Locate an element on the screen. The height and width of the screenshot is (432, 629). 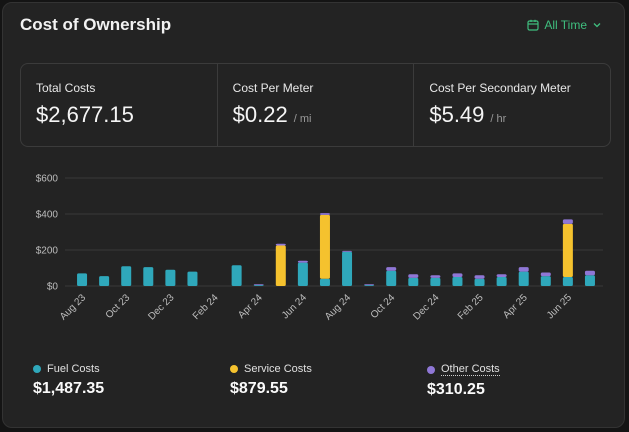
legend-fuel: Fuel Costs $1,487.35 is located at coordinates (68, 380).